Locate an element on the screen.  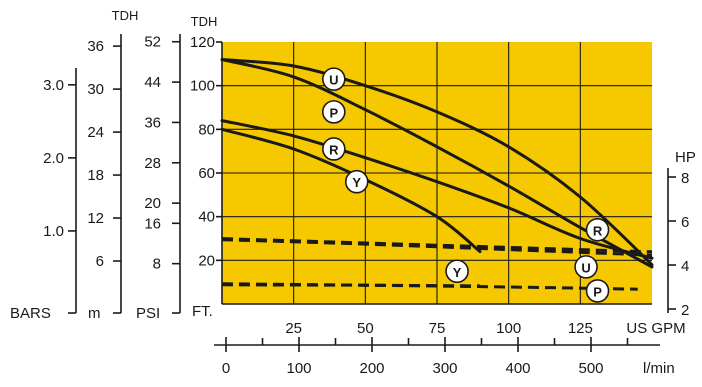
psi-tick-label: 36 is located at coordinates (152, 122).